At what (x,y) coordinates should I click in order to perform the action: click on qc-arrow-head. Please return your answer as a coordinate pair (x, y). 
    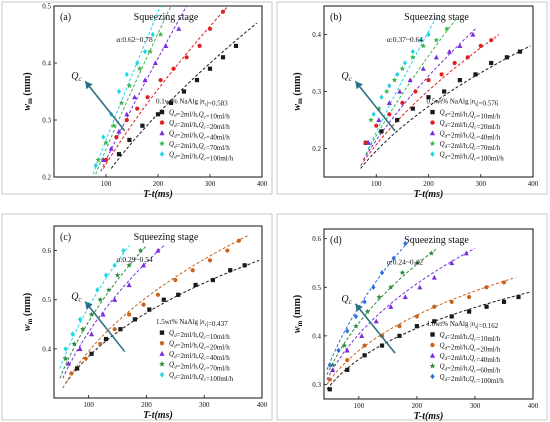
    Looking at the image, I should click on (89, 85).